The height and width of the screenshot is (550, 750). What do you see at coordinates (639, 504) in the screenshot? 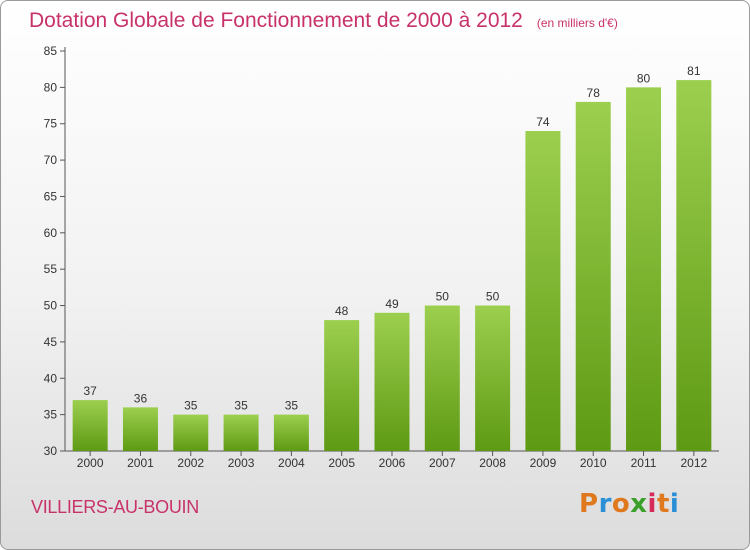
I see `logo-letter: x` at bounding box center [639, 504].